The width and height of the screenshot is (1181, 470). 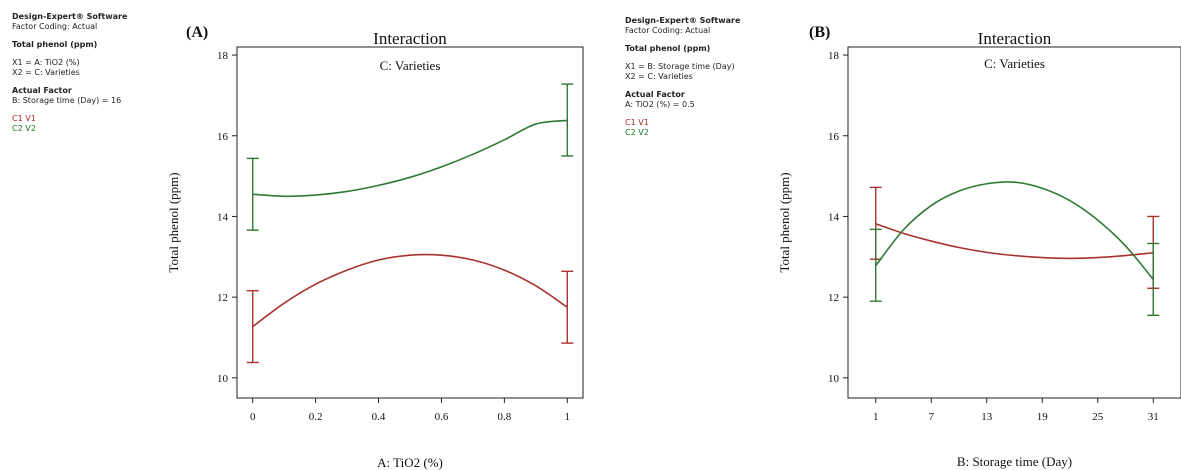 I want to click on x-tick-label: 7, so click(x=932, y=417).